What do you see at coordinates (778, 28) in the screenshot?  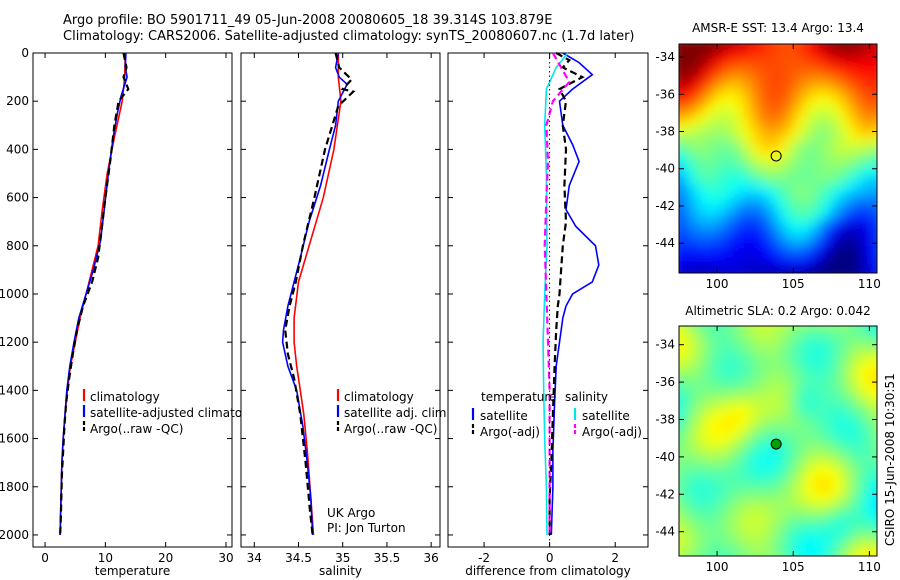 I see `sst-map-title: AMSR-E SST: 13.4 Argo: 13.4` at bounding box center [778, 28].